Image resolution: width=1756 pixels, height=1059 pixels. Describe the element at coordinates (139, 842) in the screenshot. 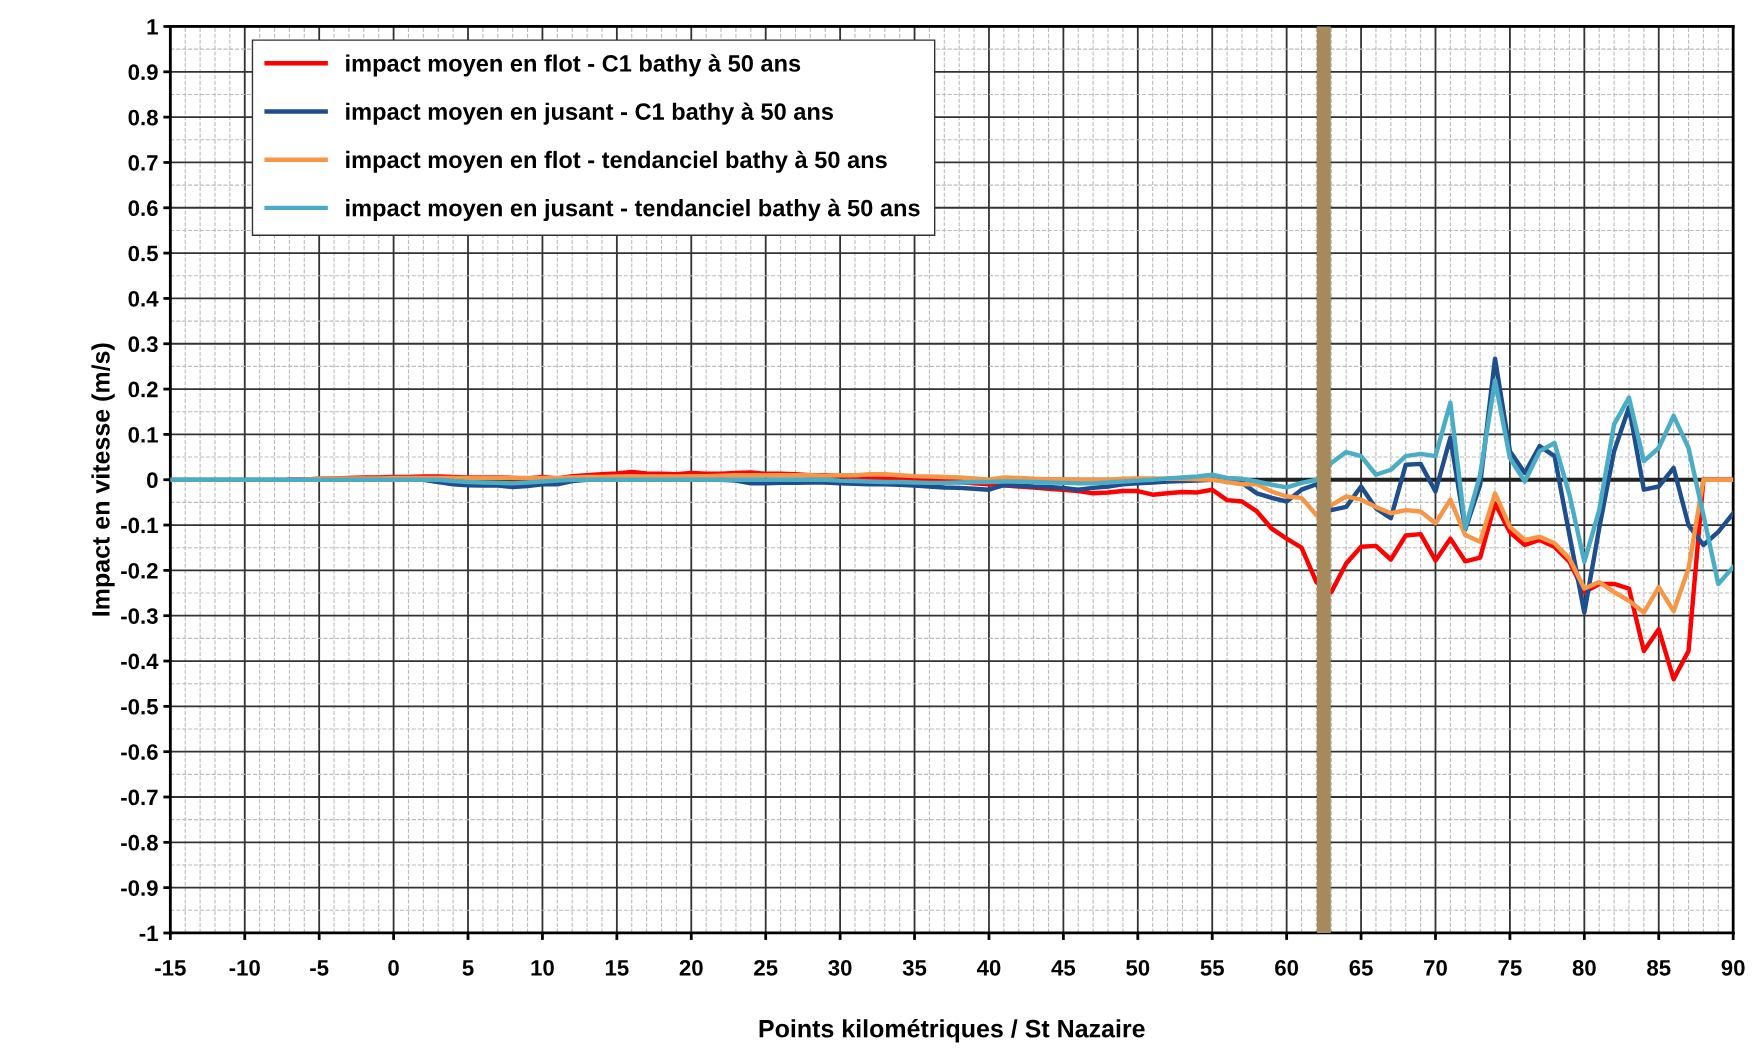

I see `y-tick-label: -0.8` at that location.